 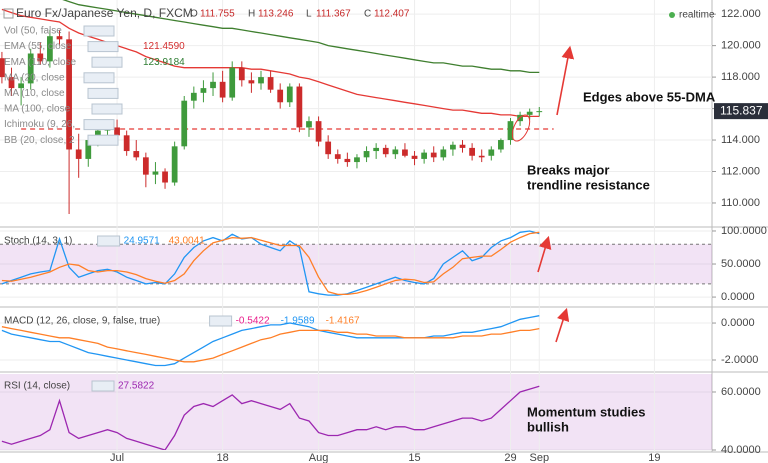 What do you see at coordinates (521, 128) in the screenshot?
I see `highlight-ellipse` at bounding box center [521, 128].